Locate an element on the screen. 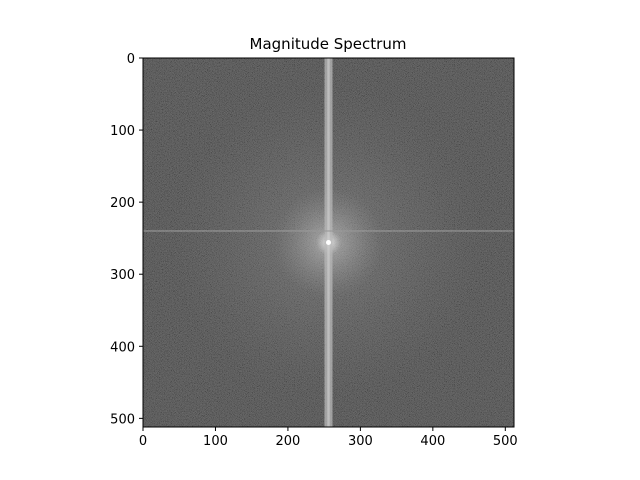 This screenshot has width=640, height=480. x-tick-label: 400 is located at coordinates (432, 441).